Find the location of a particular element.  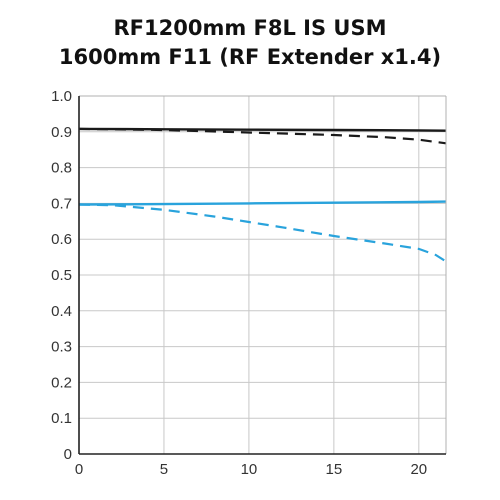

x-tick-label: 15 is located at coordinates (334, 469).